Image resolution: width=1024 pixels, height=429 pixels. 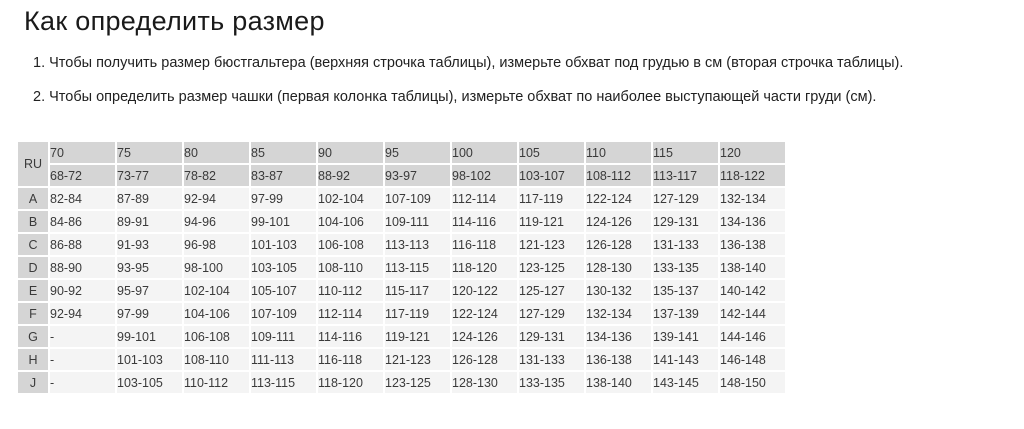 I want to click on underbust-range-cell: 108-112, so click(x=618, y=175).